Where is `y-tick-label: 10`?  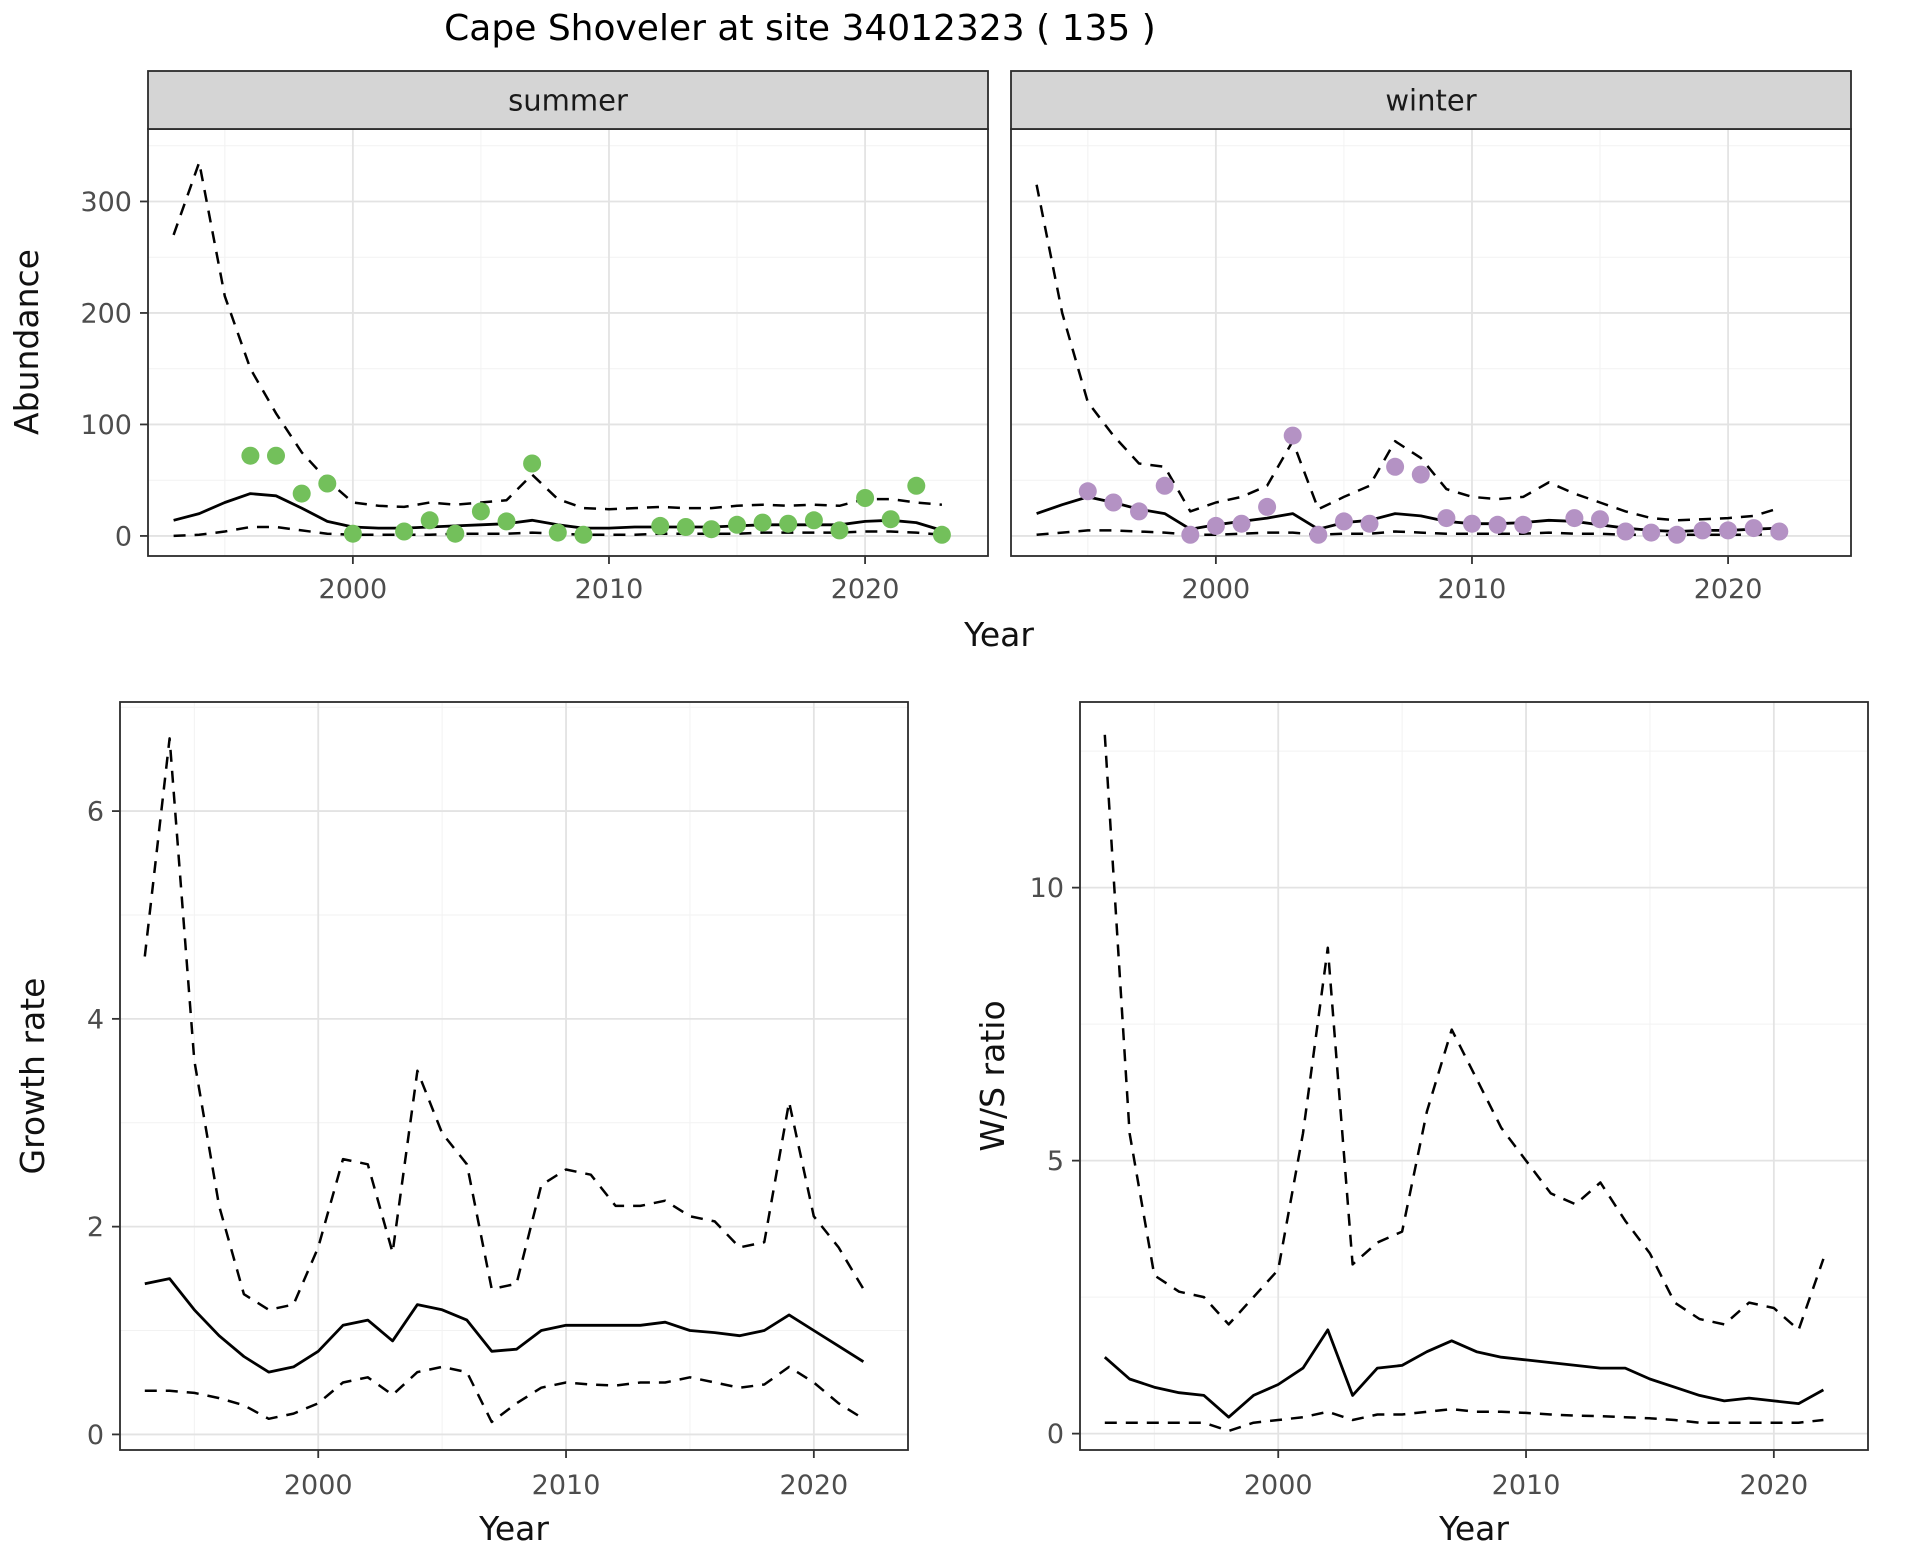
y-tick-label: 10 is located at coordinates (1047, 888).